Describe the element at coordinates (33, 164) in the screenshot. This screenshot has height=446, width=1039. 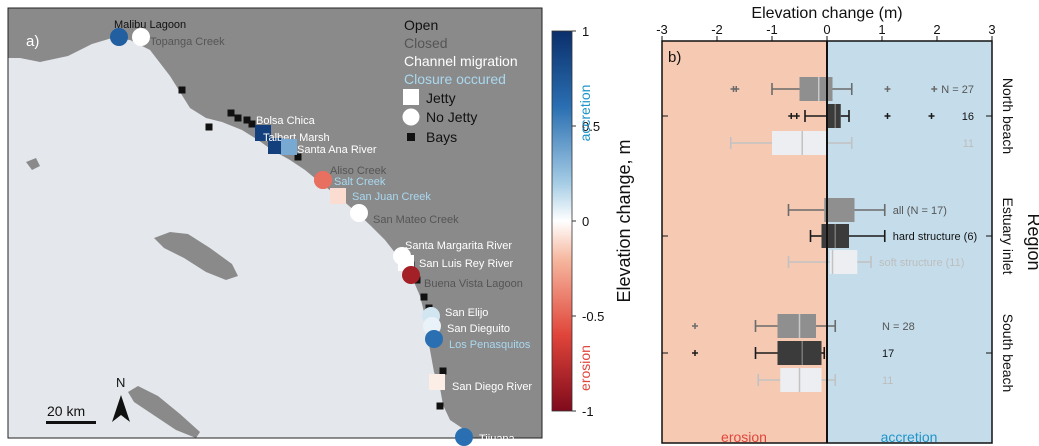
I see `santa-barbara-island` at that location.